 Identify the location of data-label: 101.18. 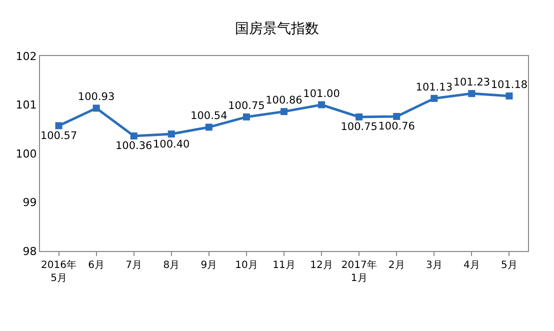
(509, 84).